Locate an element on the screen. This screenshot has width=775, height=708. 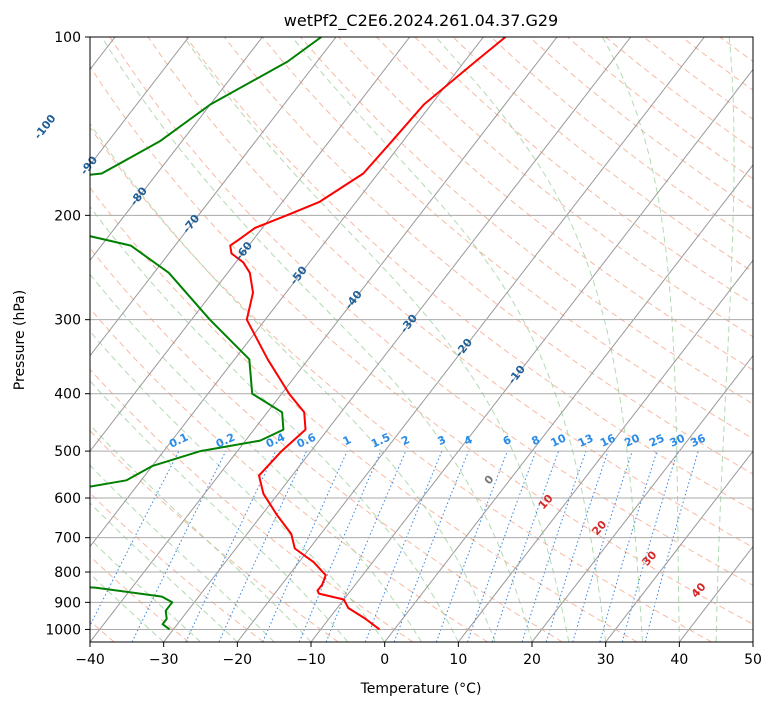
x-tick-label: −10 is located at coordinates (311, 660).